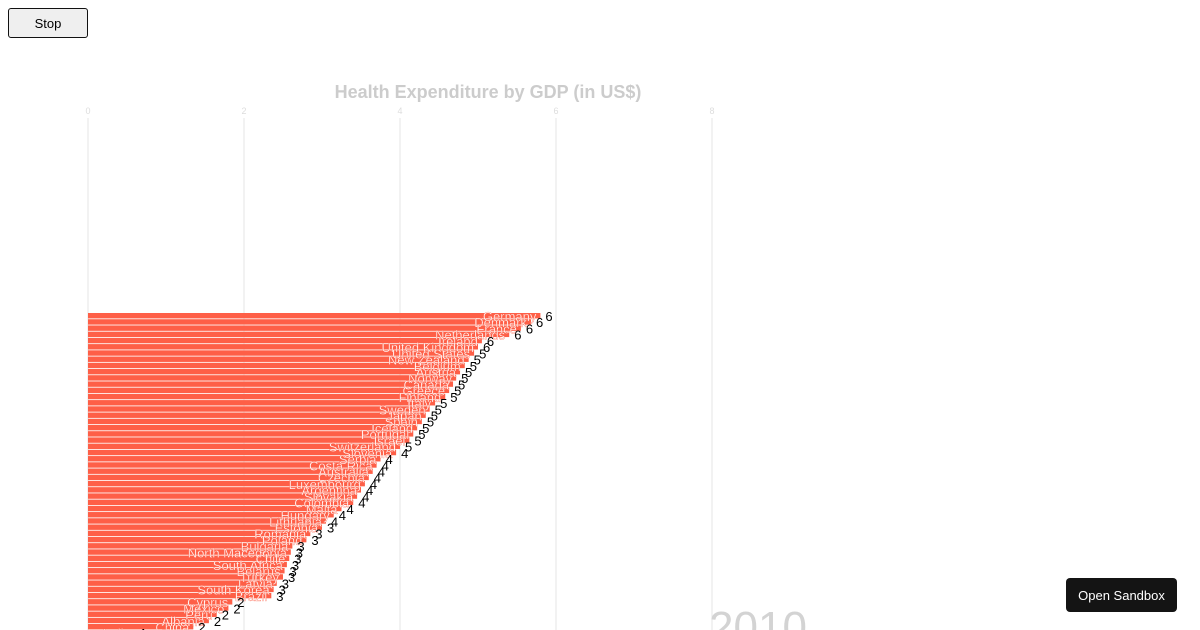 This screenshot has width=1200, height=630. What do you see at coordinates (215, 508) in the screenshot?
I see `bar-malta` at bounding box center [215, 508].